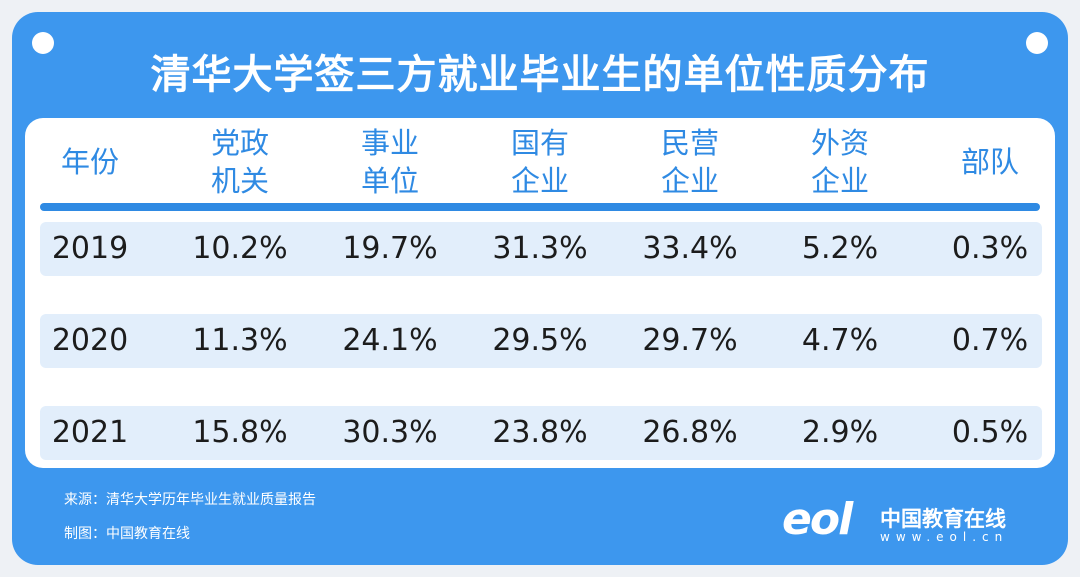 The width and height of the screenshot is (1080, 577). What do you see at coordinates (690, 248) in the screenshot?
I see `table-cell: 33.4%` at bounding box center [690, 248].